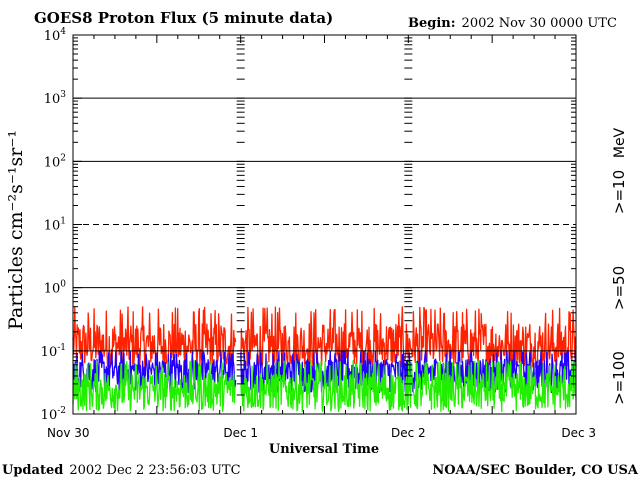 The image size is (640, 480). Describe the element at coordinates (408, 433) in the screenshot. I see `x-tick-label: Dec 2` at that location.